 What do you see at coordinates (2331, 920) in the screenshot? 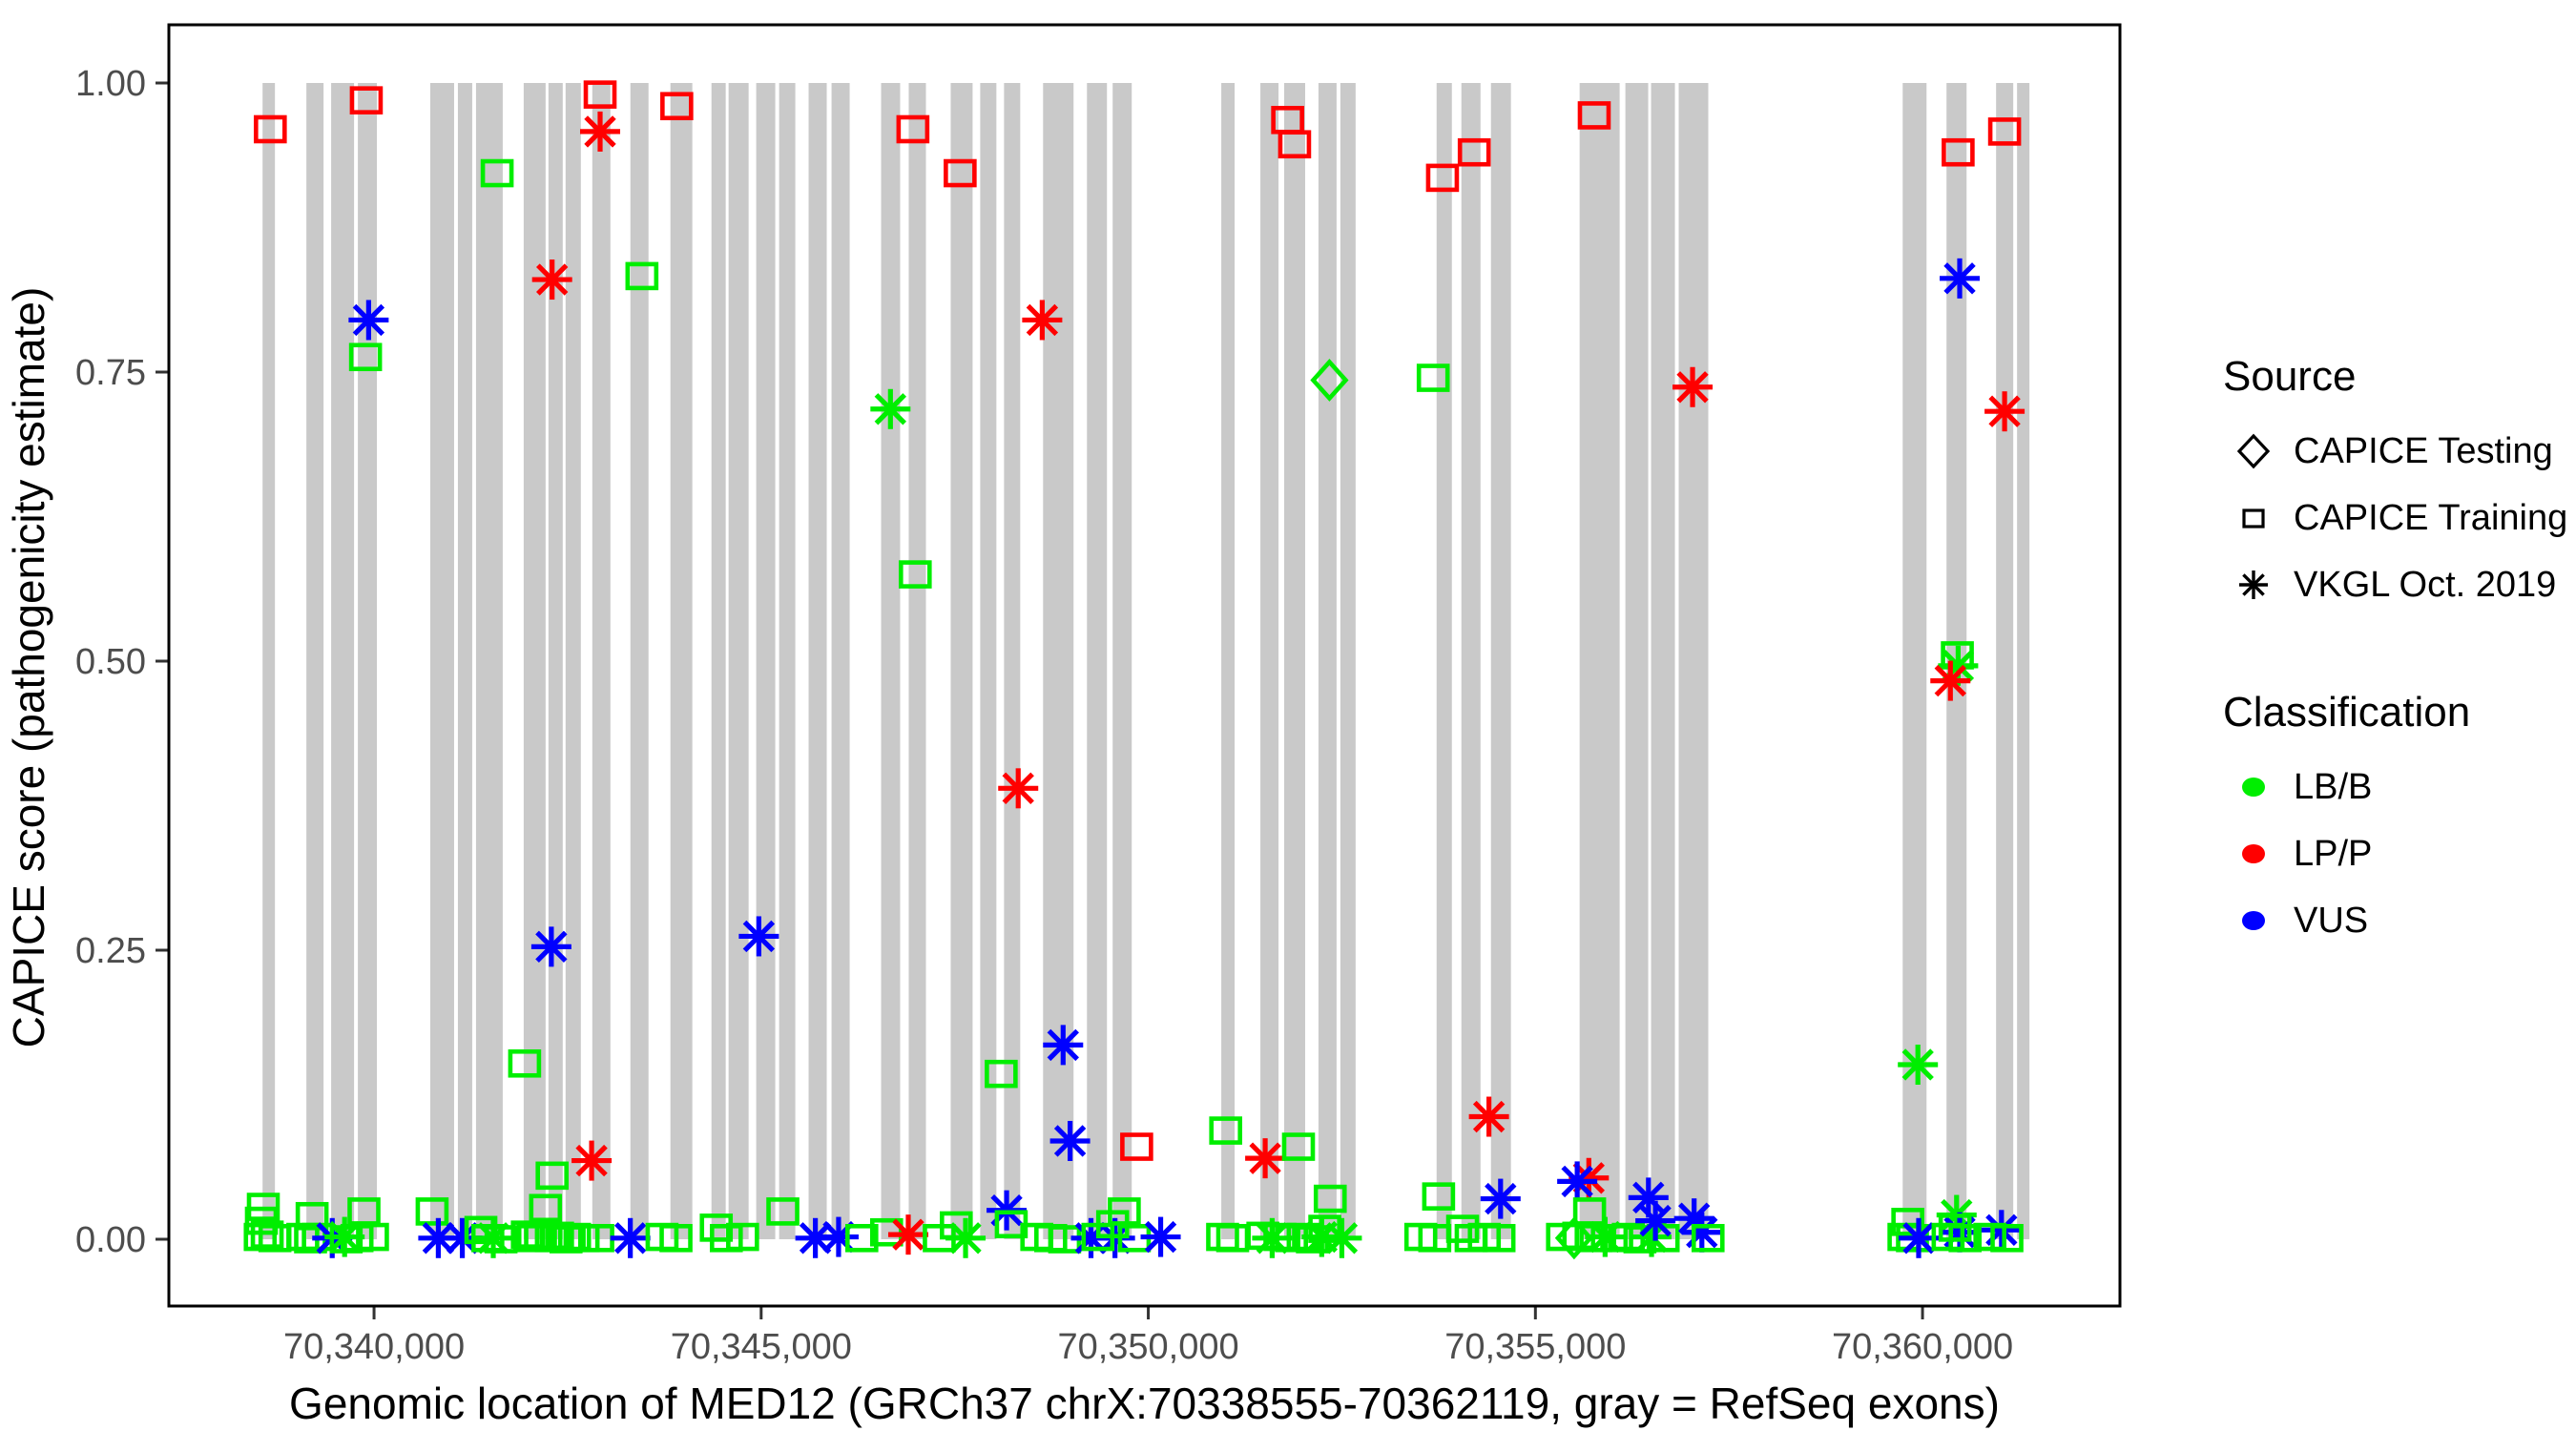
I see `legend-label: VUS` at bounding box center [2331, 920].